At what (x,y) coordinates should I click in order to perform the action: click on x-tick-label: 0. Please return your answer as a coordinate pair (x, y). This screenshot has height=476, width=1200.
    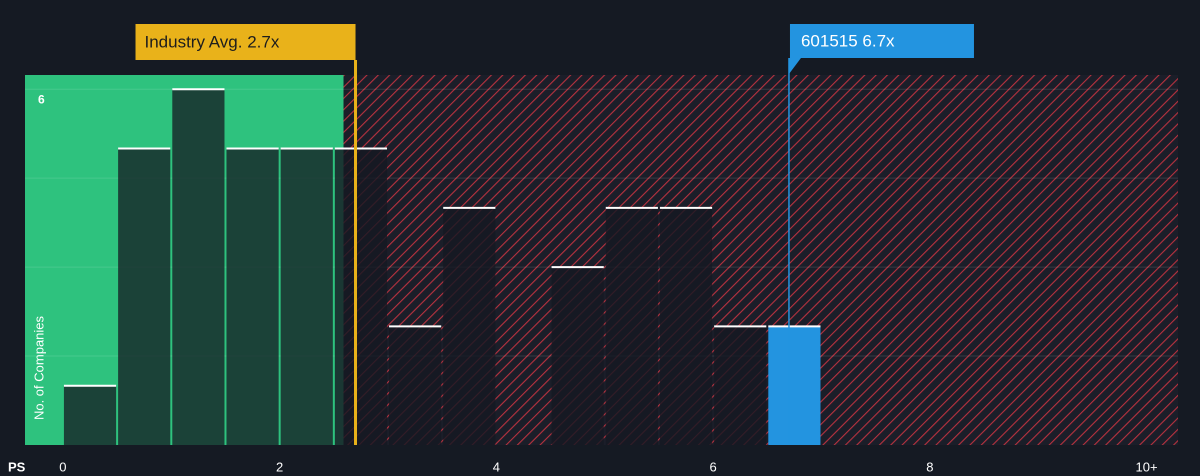
    Looking at the image, I should click on (62, 466).